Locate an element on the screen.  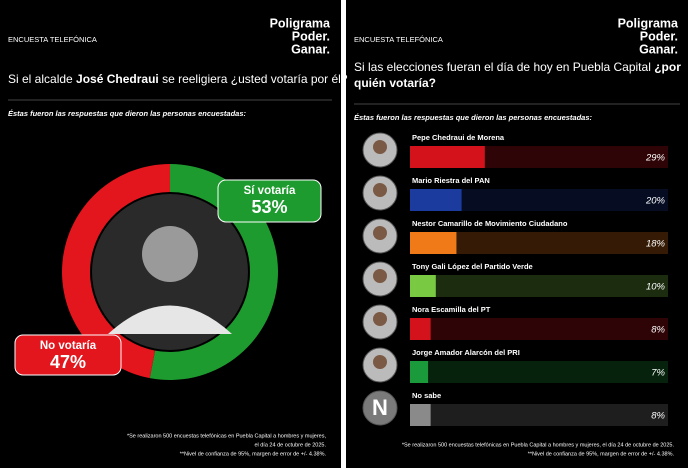
legend-label: Sí votaría is located at coordinates (270, 191).